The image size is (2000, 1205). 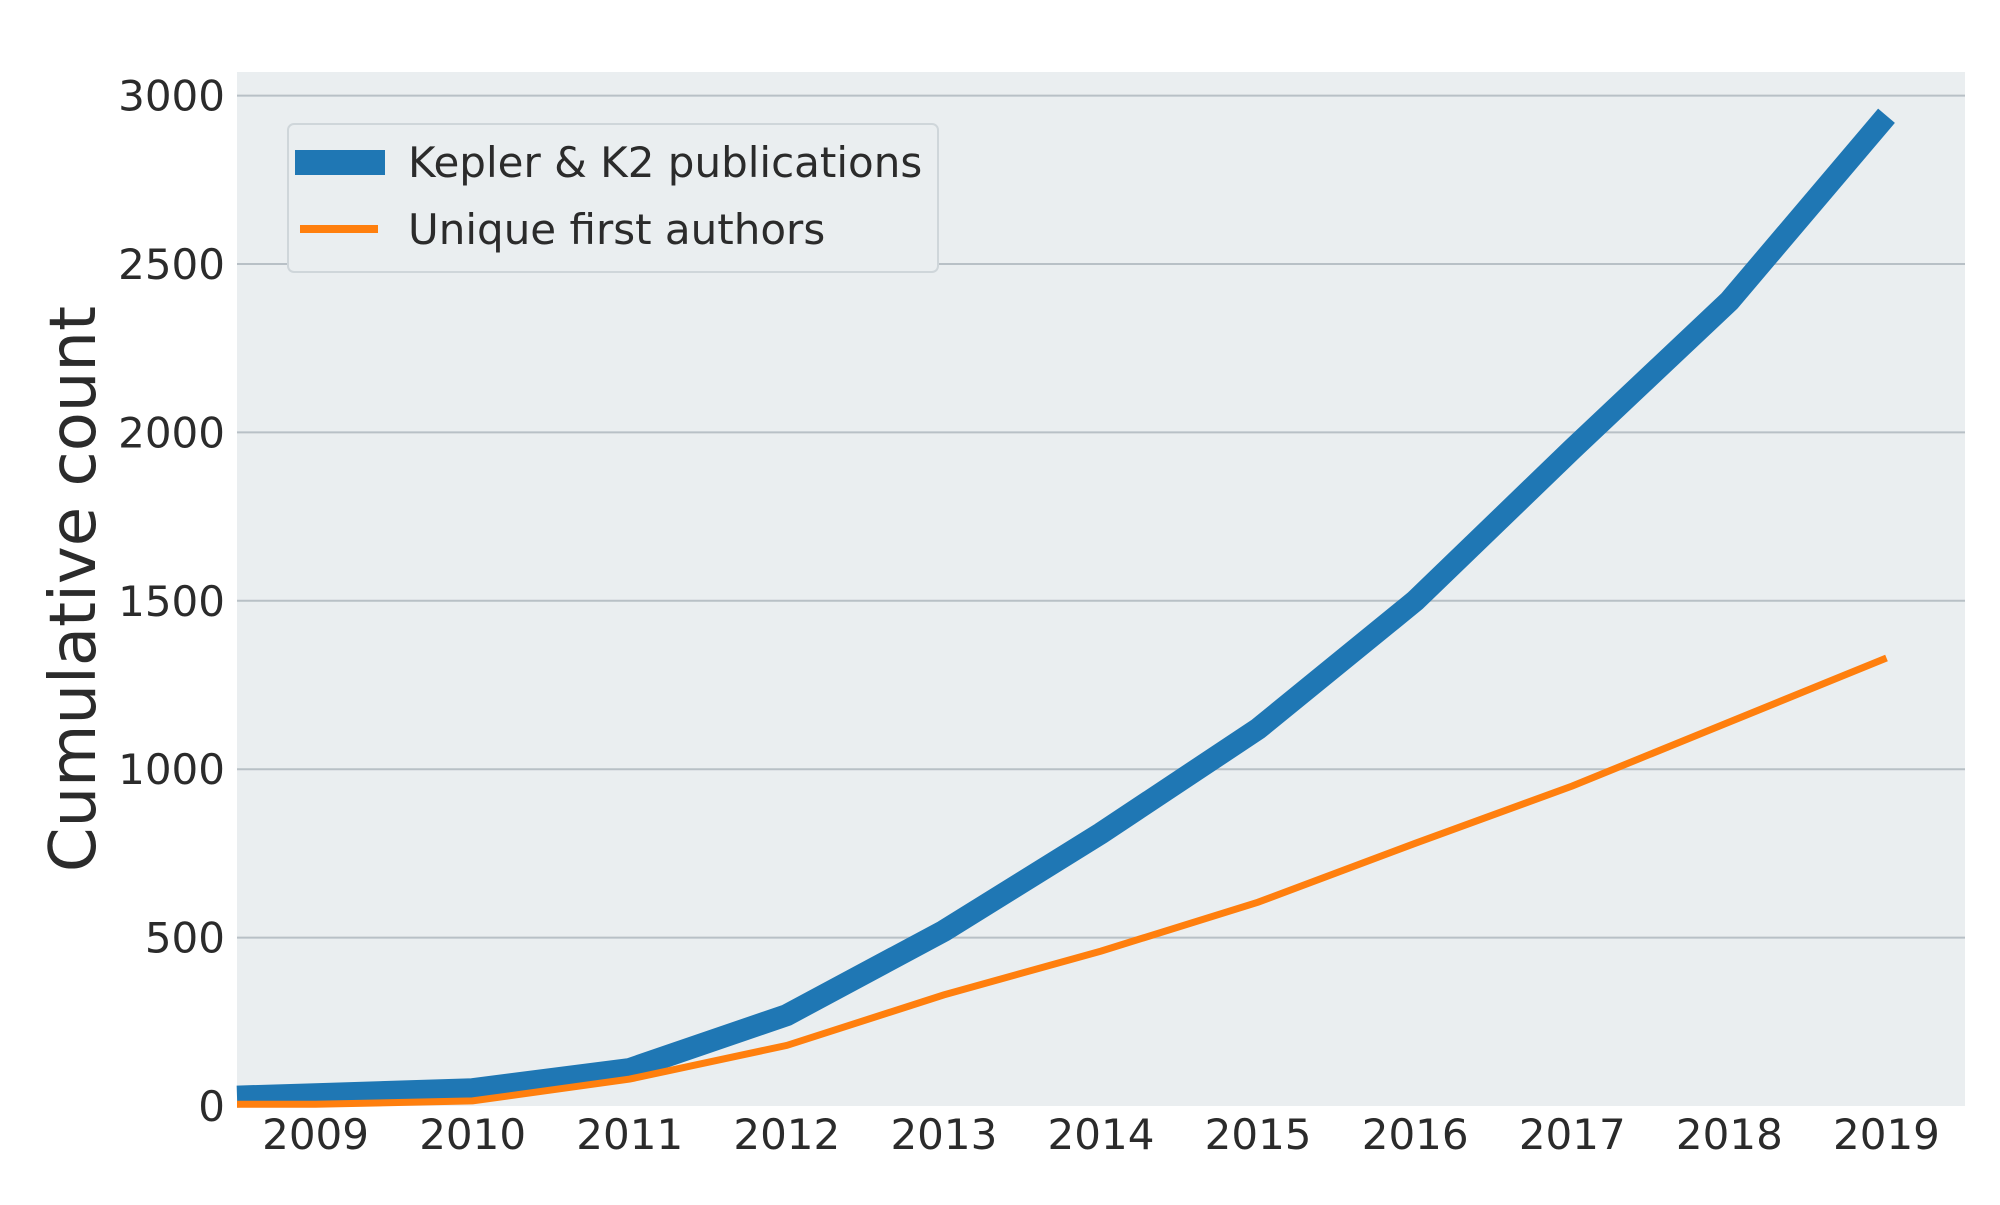 I want to click on x-tick-label-2010: 2010, so click(x=472, y=1134).